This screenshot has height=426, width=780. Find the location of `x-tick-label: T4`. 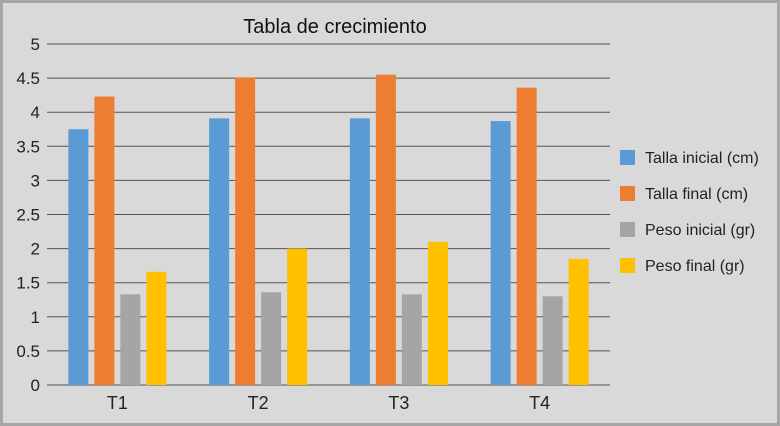

x-tick-label: T4 is located at coordinates (539, 403).